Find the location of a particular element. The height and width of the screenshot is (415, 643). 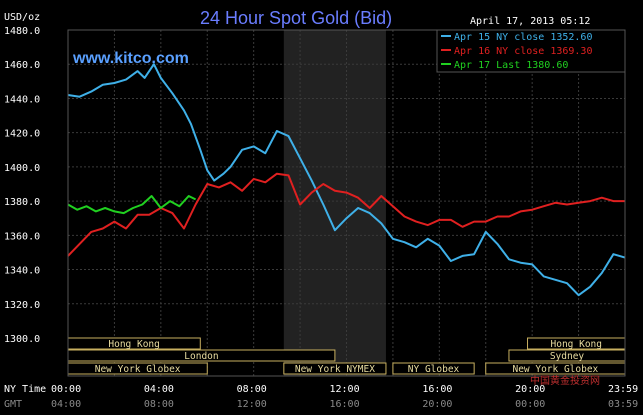

y-tick-label: 1340.0 is located at coordinates (22, 271).